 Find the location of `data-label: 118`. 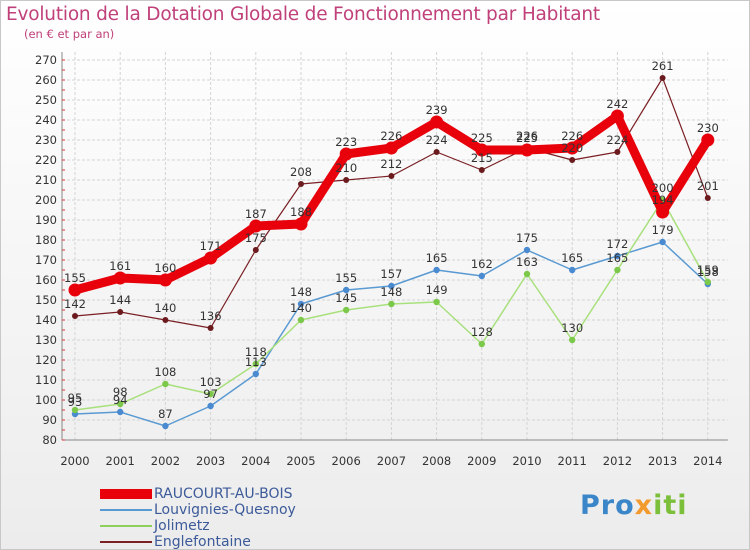

data-label: 118 is located at coordinates (256, 352).